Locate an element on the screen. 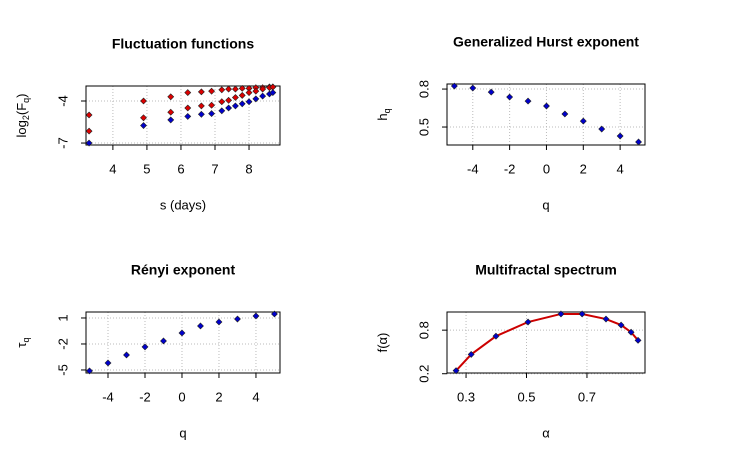 Image resolution: width=730 pixels, height=458 pixels. x-tick-label: 5 is located at coordinates (146, 168).